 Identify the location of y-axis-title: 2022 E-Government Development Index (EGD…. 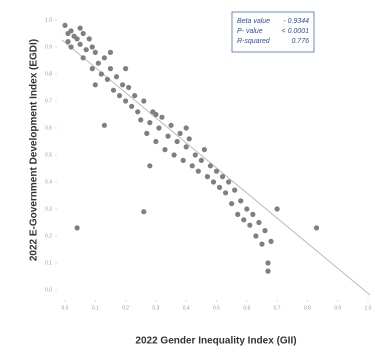
(34, 150).